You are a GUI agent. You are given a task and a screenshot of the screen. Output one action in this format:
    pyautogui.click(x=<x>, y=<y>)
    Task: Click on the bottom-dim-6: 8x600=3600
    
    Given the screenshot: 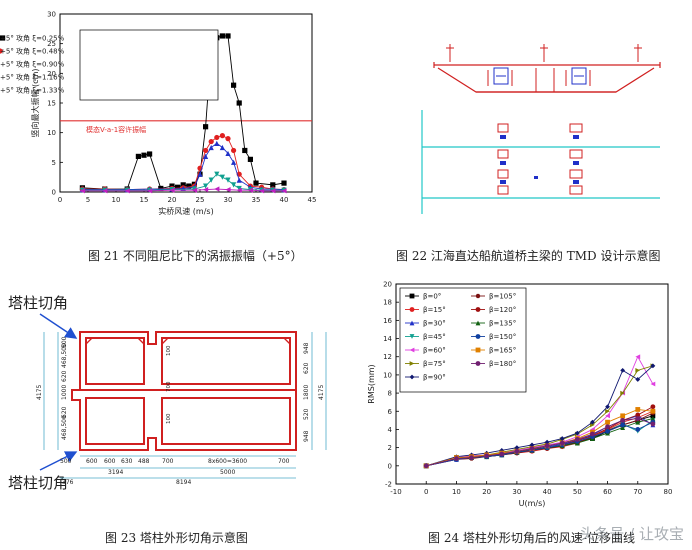 What is the action you would take?
    pyautogui.click(x=227, y=461)
    